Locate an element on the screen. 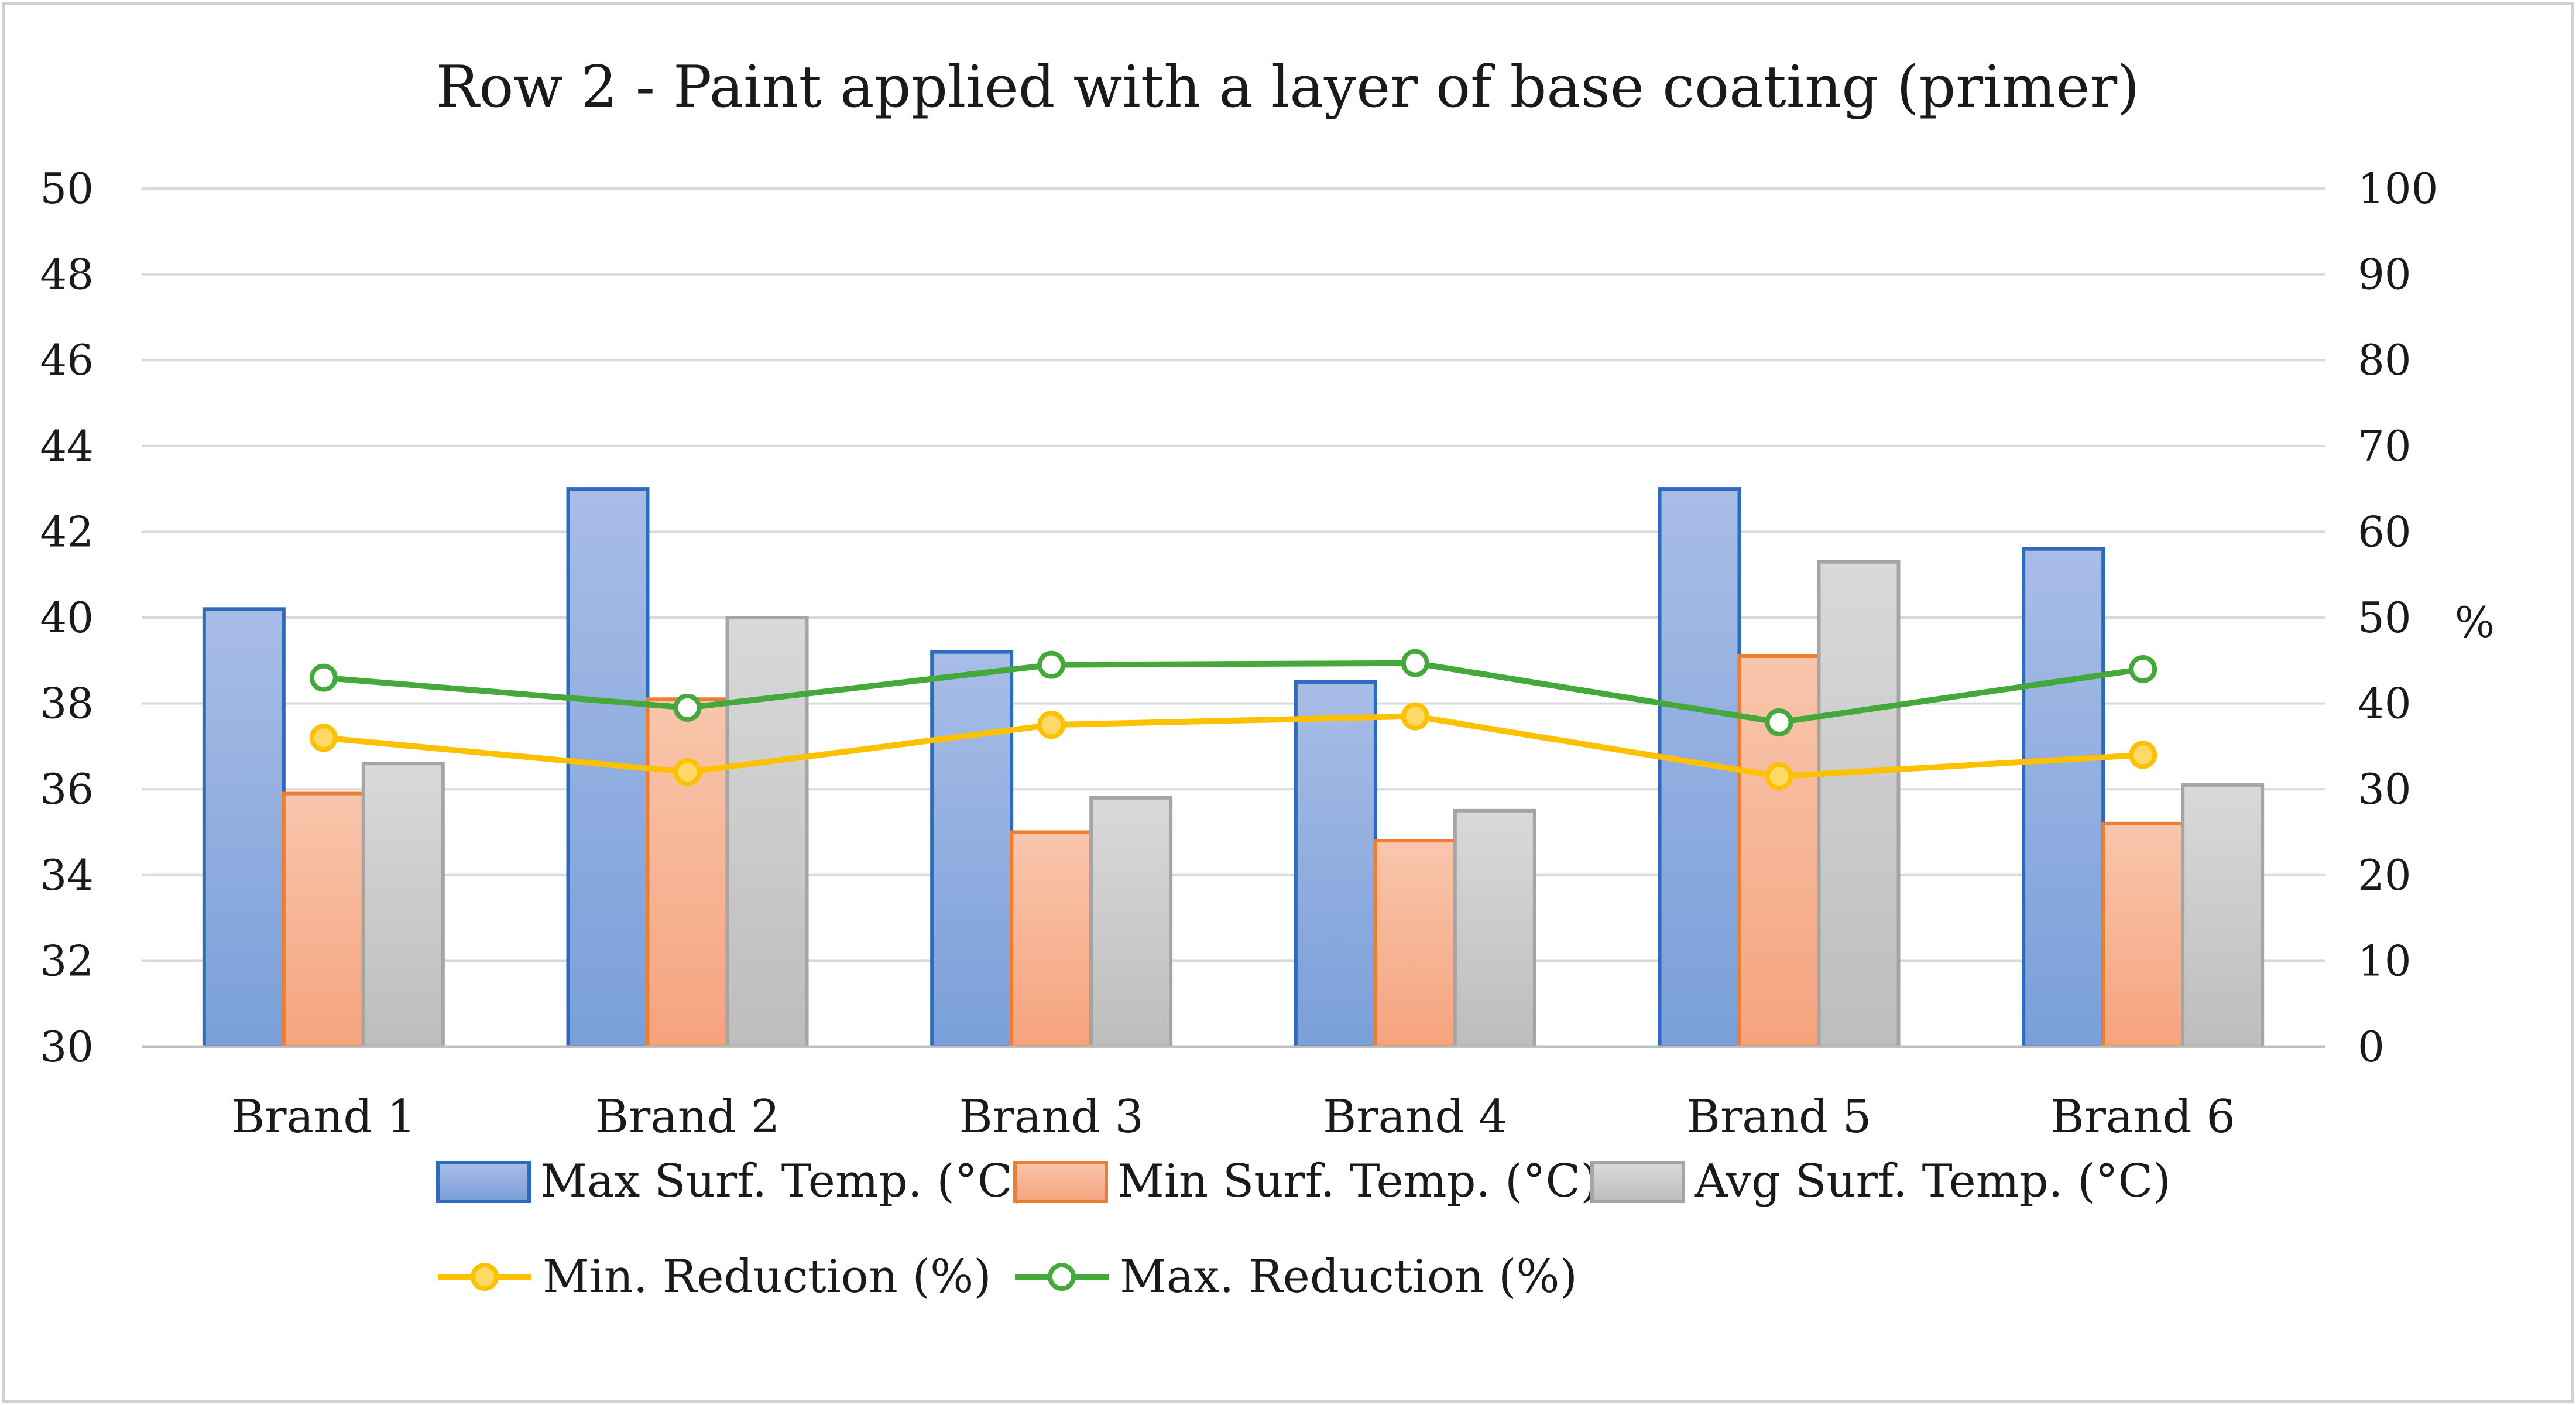 The image size is (2576, 1405). left-tick-label: 30 is located at coordinates (67, 1046).